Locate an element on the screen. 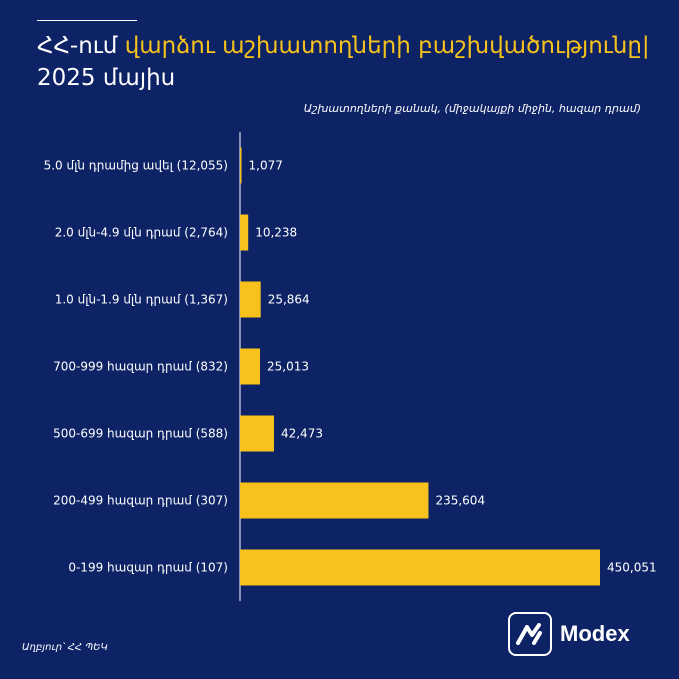 This screenshot has height=679, width=679. category-label: 700-999 հազար դրամ (832) is located at coordinates (140, 367).